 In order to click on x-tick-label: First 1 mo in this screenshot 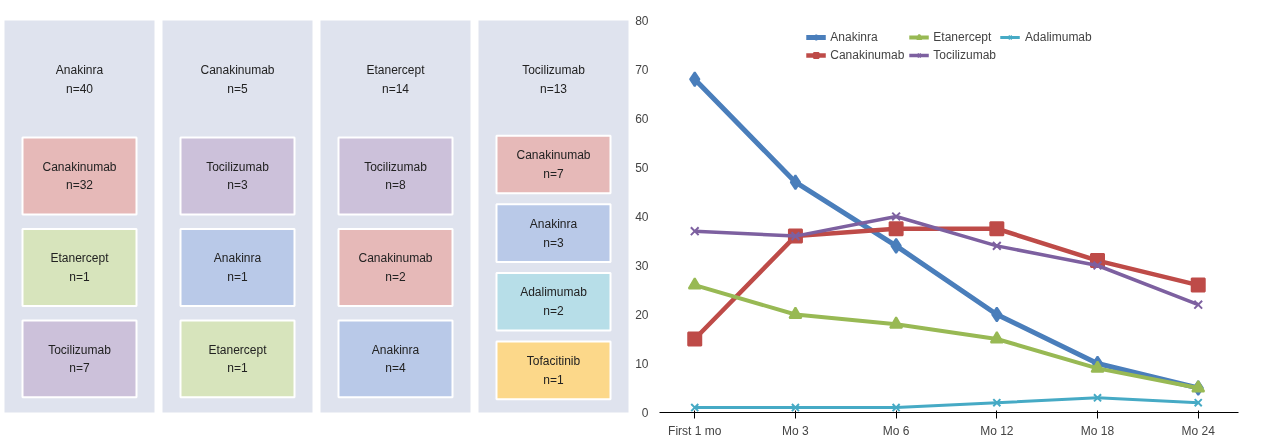, I will do `click(695, 430)`.